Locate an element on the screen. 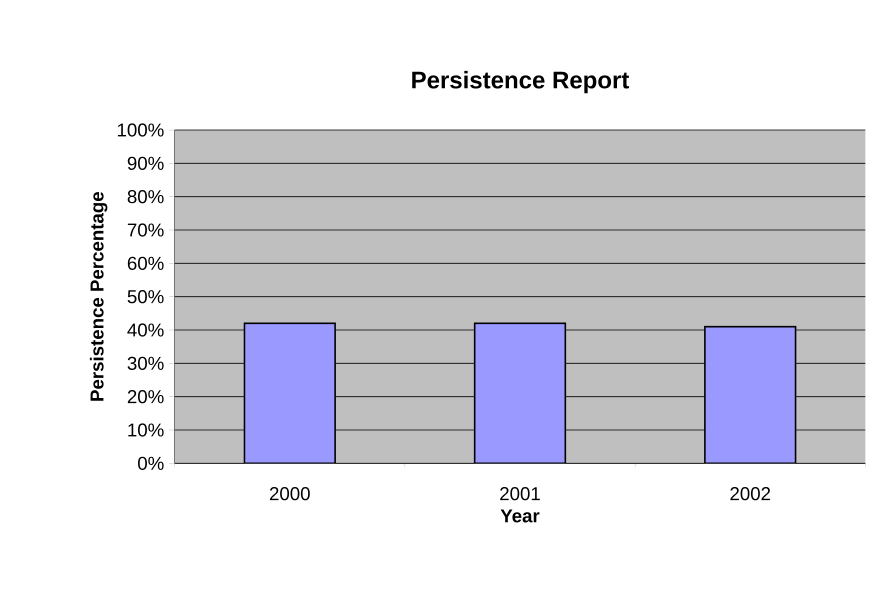 The height and width of the screenshot is (590, 878). y-tick-label: 80% is located at coordinates (146, 197).